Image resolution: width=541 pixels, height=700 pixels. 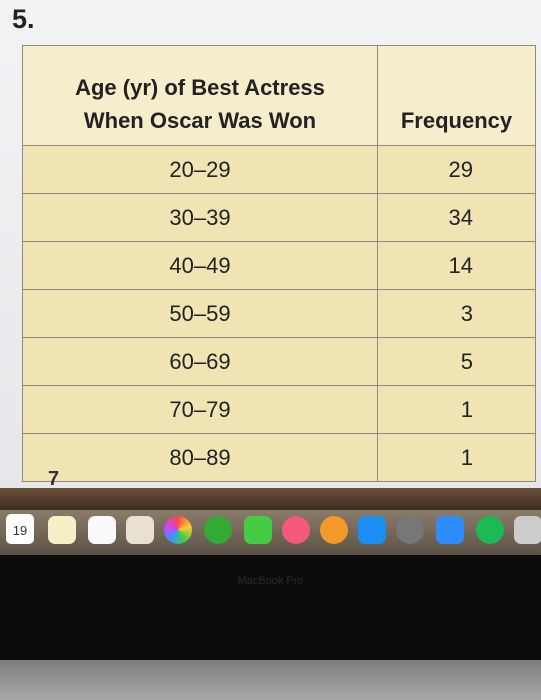 What do you see at coordinates (270, 499) in the screenshot?
I see `desk` at bounding box center [270, 499].